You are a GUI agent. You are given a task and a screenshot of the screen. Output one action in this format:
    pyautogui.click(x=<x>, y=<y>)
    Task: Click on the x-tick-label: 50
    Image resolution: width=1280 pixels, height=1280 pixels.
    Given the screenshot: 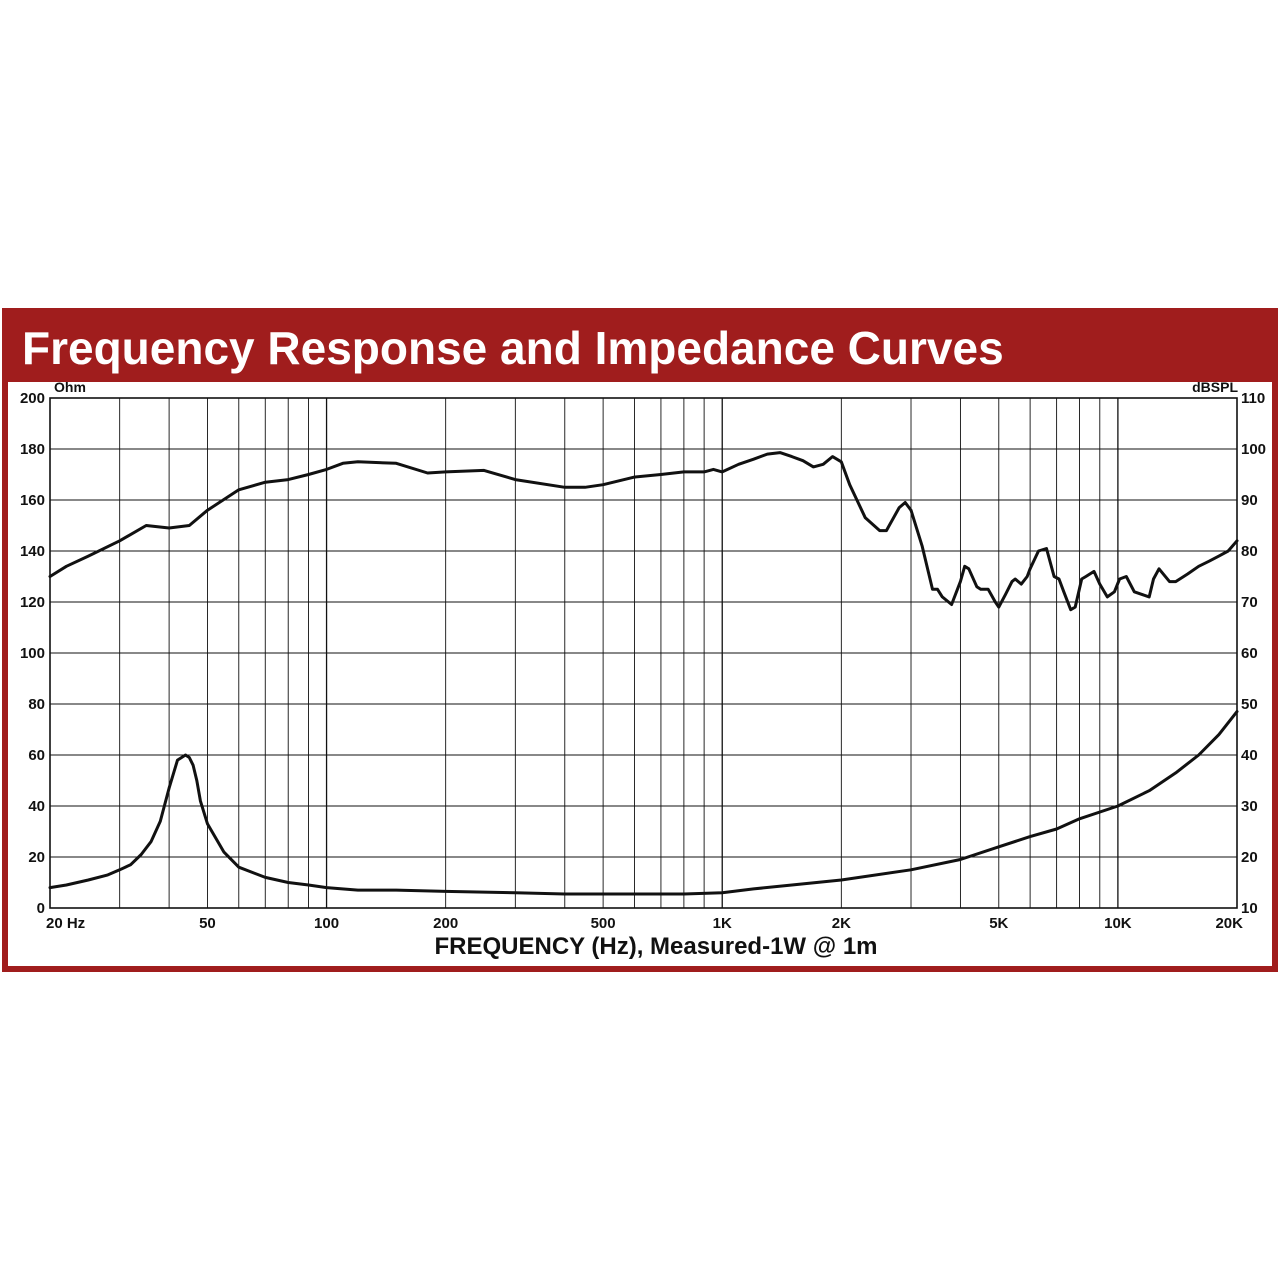 What is the action you would take?
    pyautogui.click(x=207, y=923)
    